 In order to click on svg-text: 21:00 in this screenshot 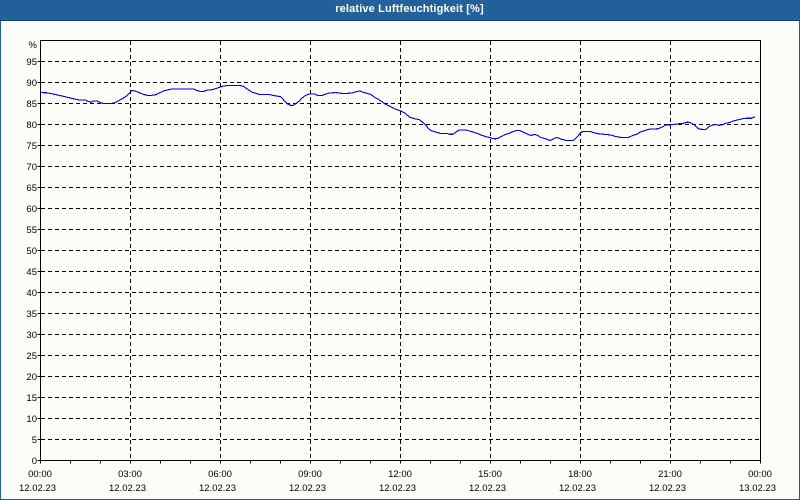, I will do `click(670, 474)`.